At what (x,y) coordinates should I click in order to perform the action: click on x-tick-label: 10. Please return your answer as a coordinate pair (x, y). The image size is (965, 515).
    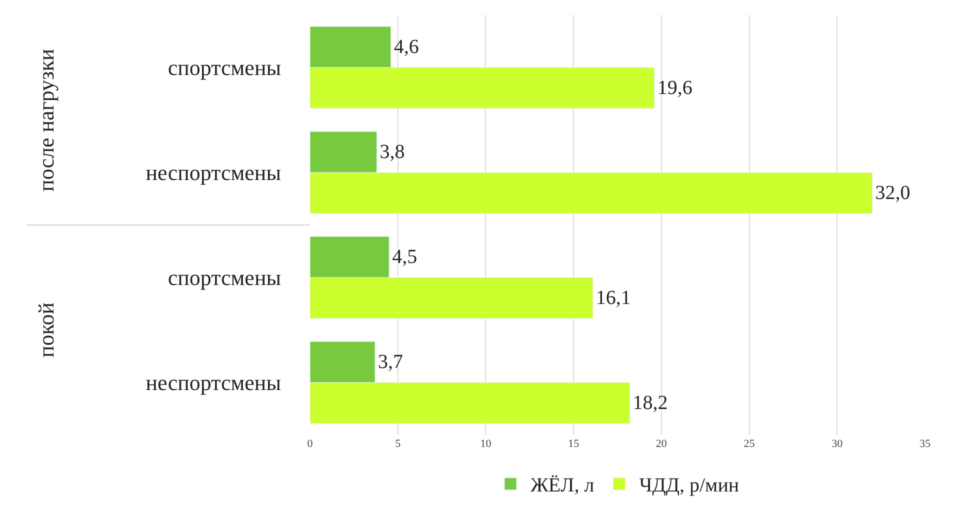
    Looking at the image, I should click on (486, 444).